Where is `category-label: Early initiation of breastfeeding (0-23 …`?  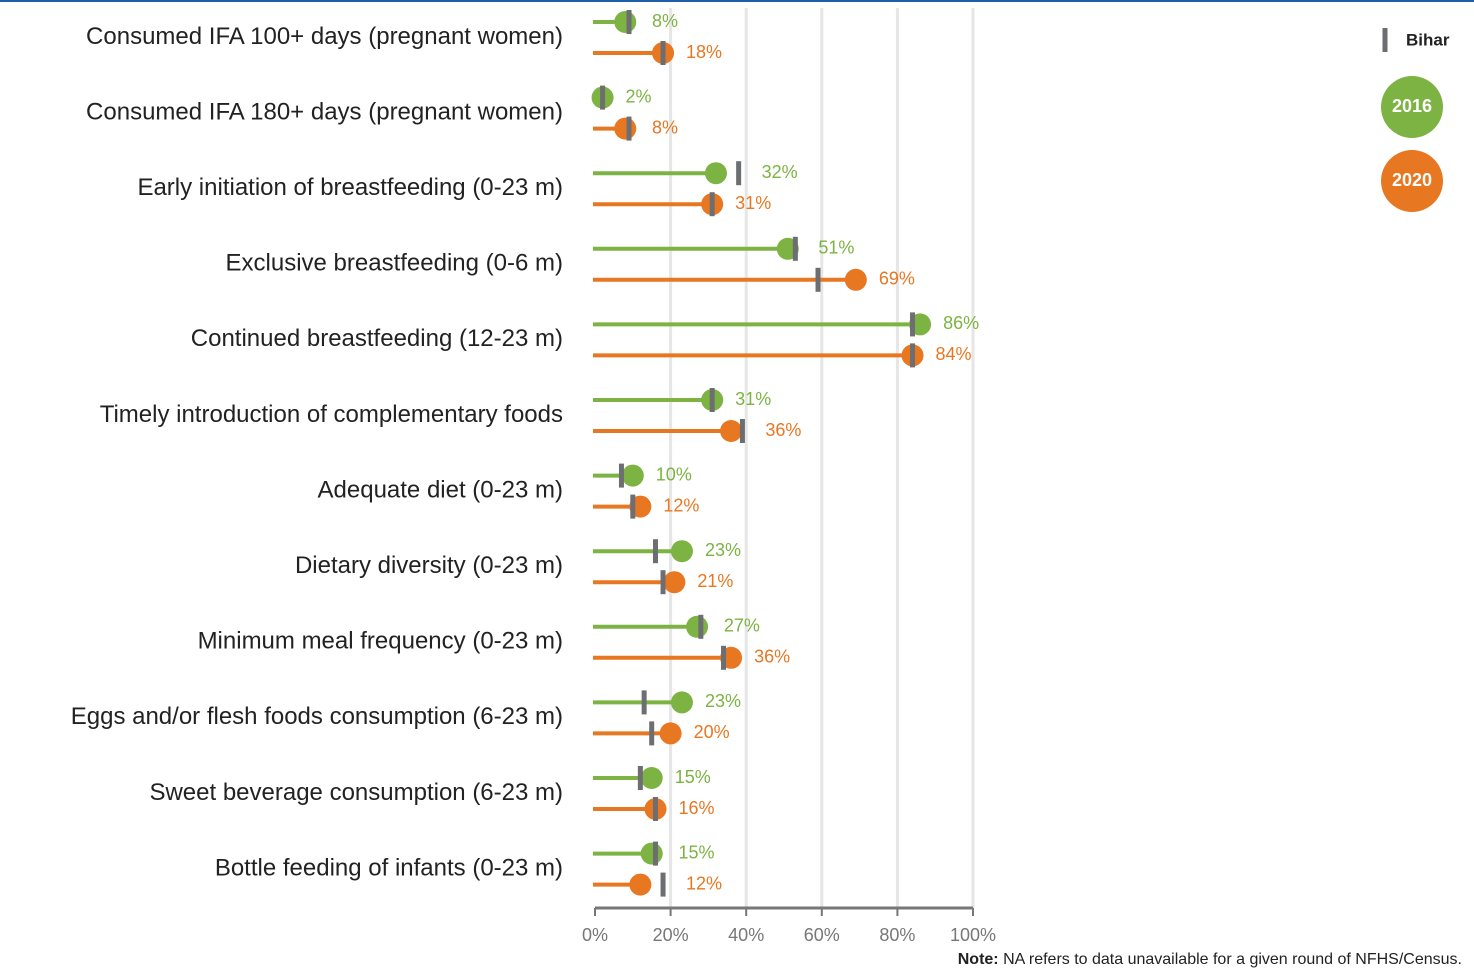 category-label: Early initiation of breastfeeding (0-23 … is located at coordinates (350, 187).